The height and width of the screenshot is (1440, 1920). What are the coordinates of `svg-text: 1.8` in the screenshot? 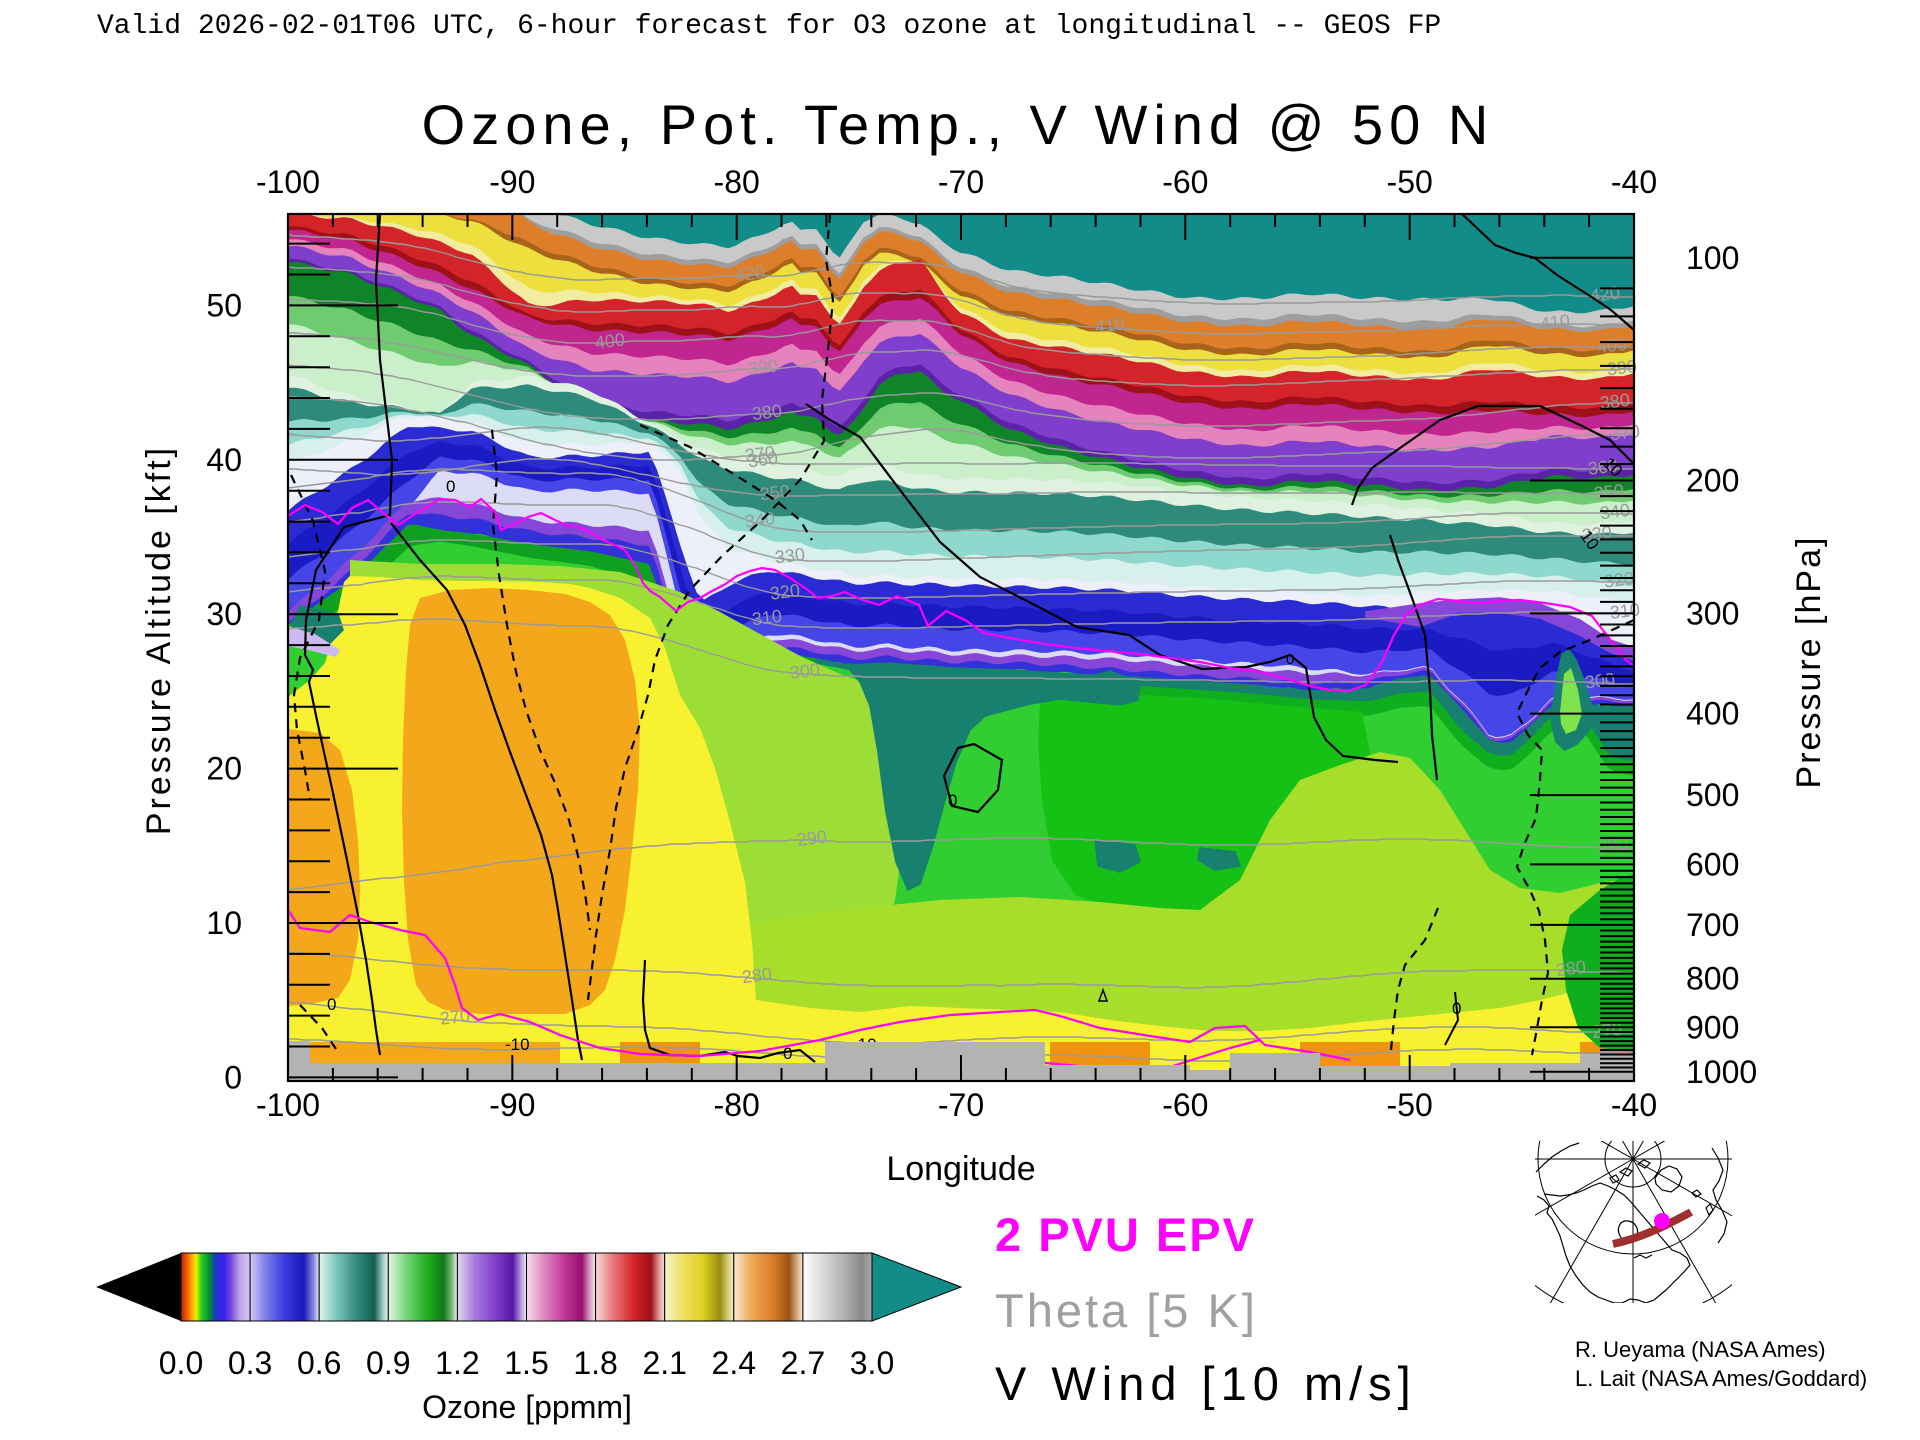 It's located at (595, 1363).